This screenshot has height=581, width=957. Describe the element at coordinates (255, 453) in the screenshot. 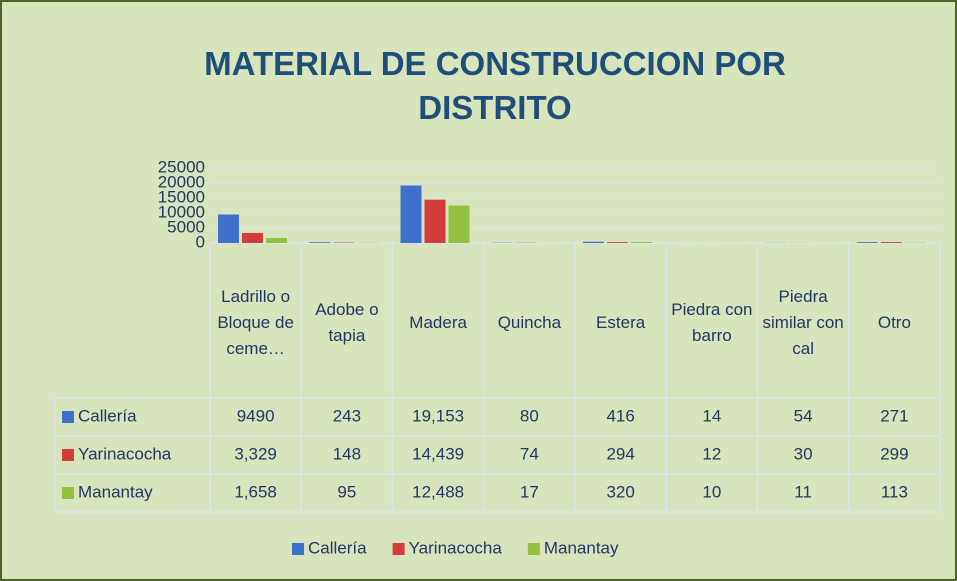

I see `table-value: 3,329` at that location.